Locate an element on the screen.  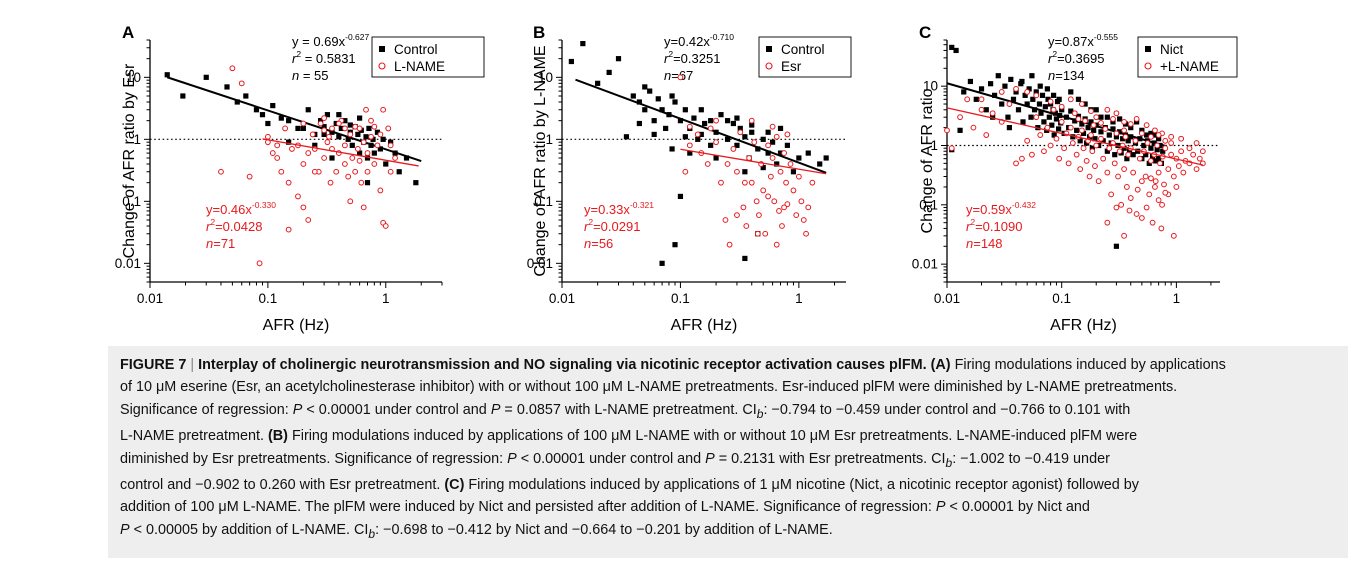
regression-equation: y=0.46x-0.330 is located at coordinates (241, 208).